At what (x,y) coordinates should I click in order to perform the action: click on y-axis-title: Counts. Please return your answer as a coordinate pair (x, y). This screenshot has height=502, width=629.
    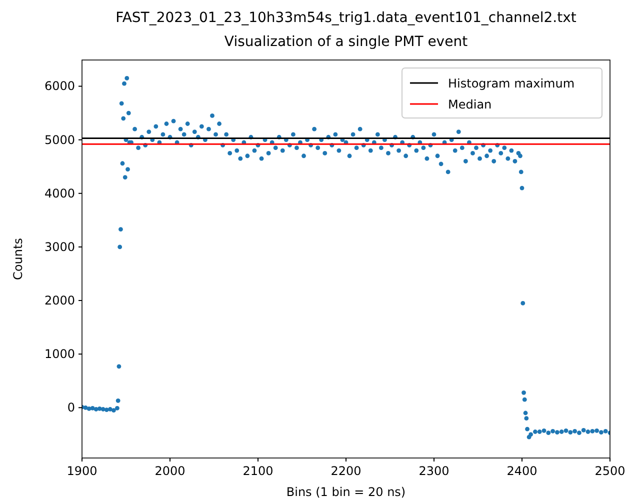
    Looking at the image, I should click on (18, 259).